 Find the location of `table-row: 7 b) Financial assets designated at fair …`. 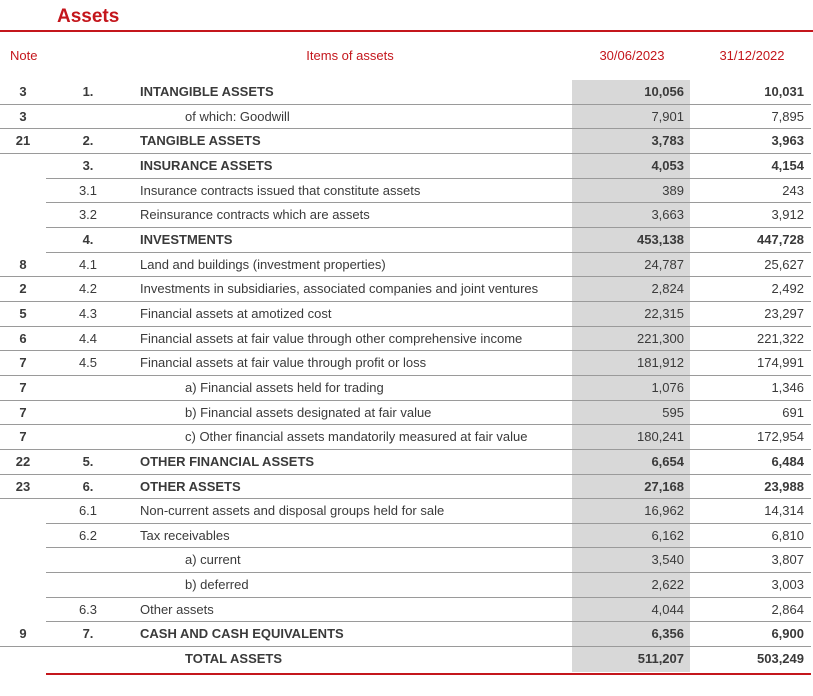

table-row: 7 b) Financial assets designated at fair … is located at coordinates (406, 413).